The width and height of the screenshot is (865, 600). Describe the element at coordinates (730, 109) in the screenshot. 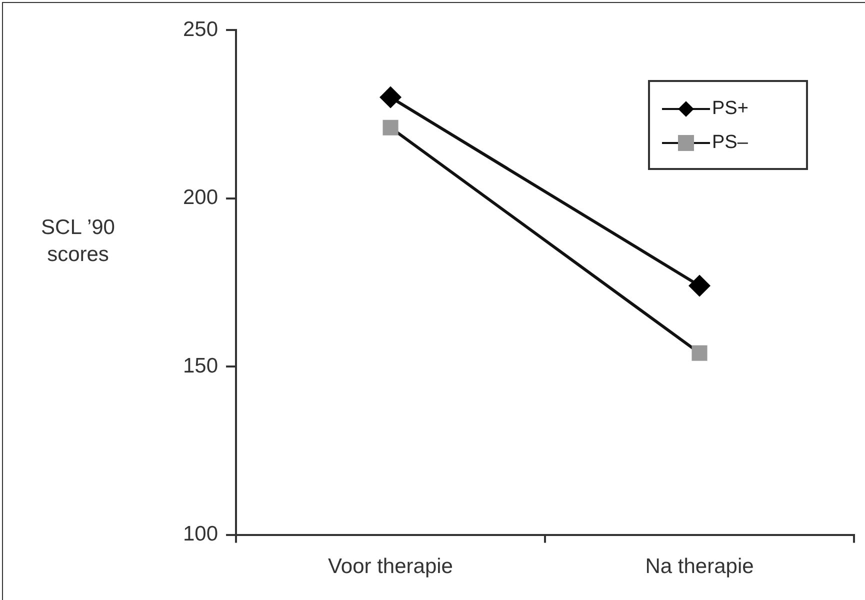

I see `legend-label: PS+` at that location.